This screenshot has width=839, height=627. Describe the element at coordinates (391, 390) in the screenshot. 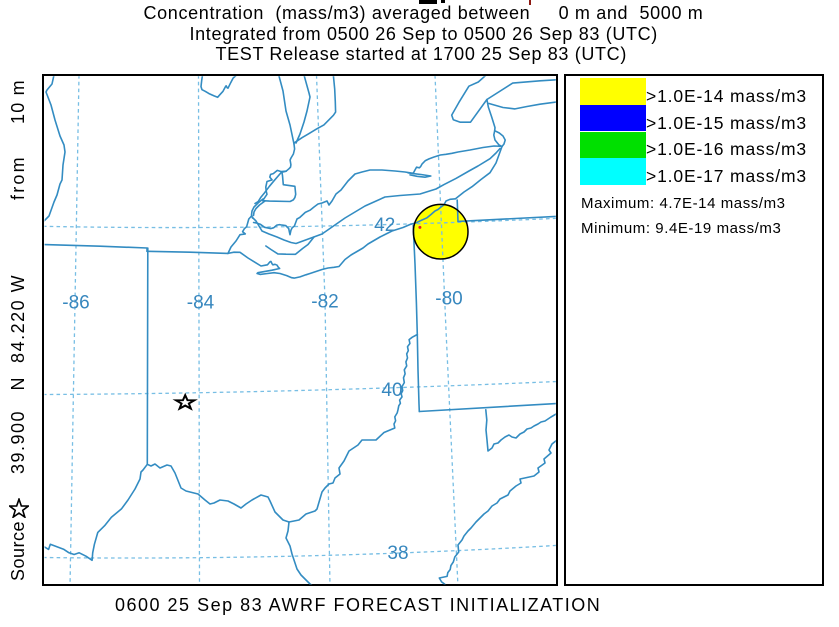

I see `svg-text: 40` at that location.